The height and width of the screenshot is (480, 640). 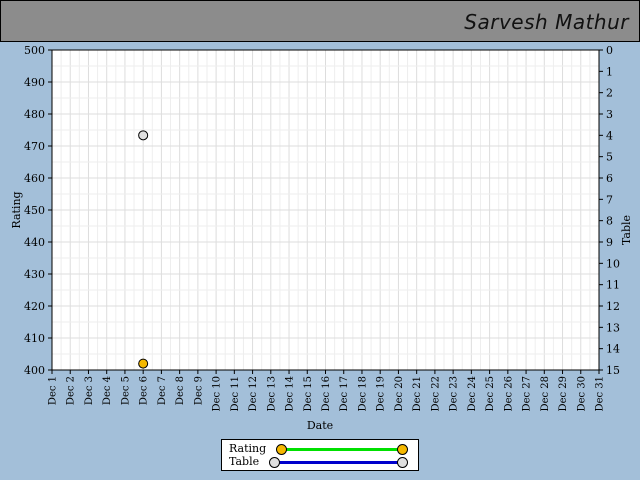 What do you see at coordinates (581, 393) in the screenshot?
I see `x-tick-label: Dec 30` at bounding box center [581, 393].